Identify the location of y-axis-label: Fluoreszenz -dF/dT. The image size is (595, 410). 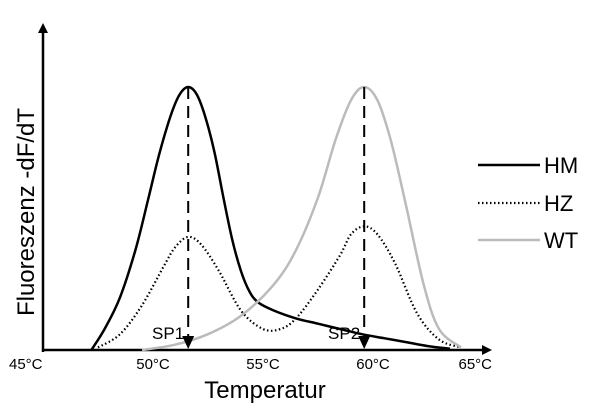
(26, 212).